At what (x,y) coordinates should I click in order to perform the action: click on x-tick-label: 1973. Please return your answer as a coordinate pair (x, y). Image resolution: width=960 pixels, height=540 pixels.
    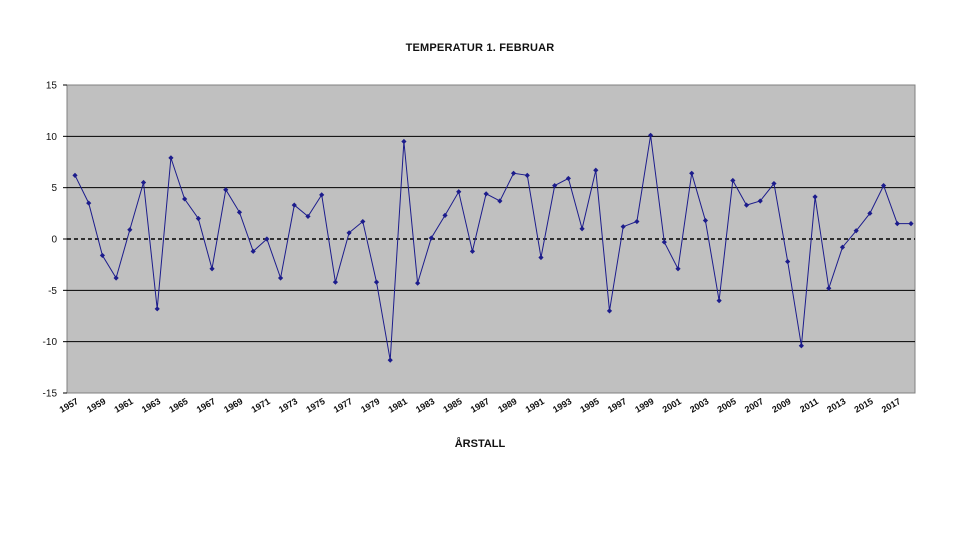
    Looking at the image, I should click on (288, 405).